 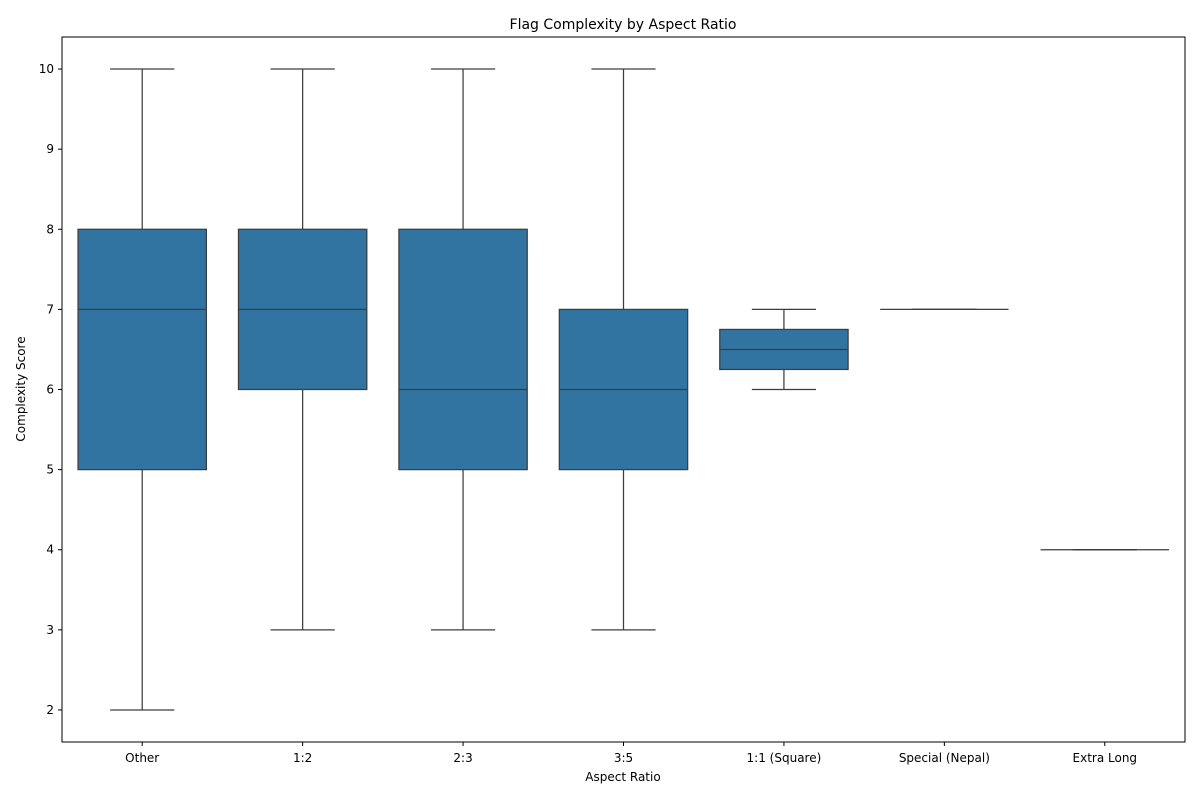 I want to click on x-tick-label: Special (Nepal), so click(x=944, y=758).